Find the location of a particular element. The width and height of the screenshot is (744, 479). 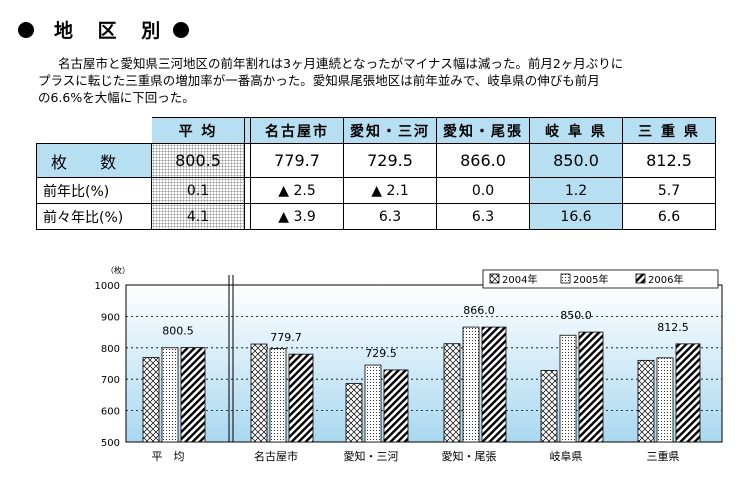

table-row: 前年比(%) 0.1 ▲ 2.5 ▲ 2.1 0.0 1.2 5.7 is located at coordinates (376, 191).